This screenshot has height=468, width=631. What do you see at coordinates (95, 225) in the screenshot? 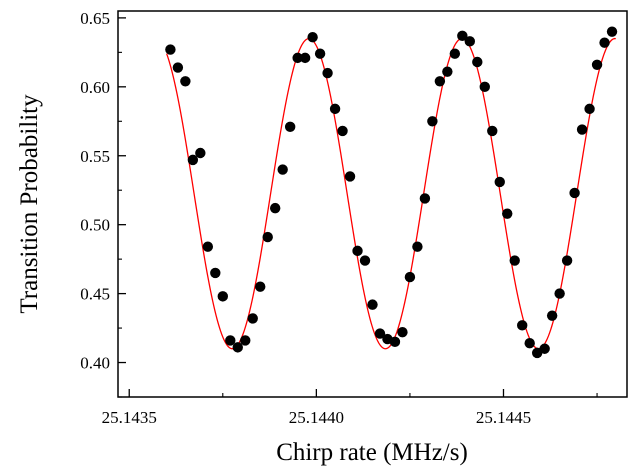
I see `y-tick-label: 0.50` at bounding box center [95, 225].